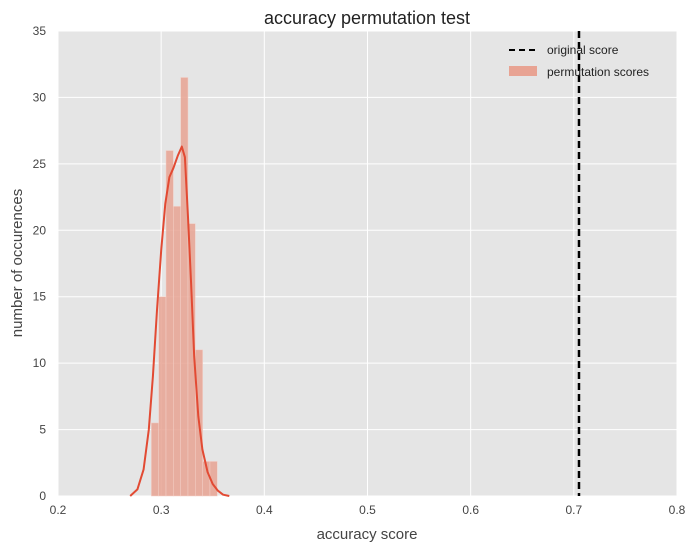  What do you see at coordinates (40, 363) in the screenshot?
I see `y-tick-label: 10` at bounding box center [40, 363].